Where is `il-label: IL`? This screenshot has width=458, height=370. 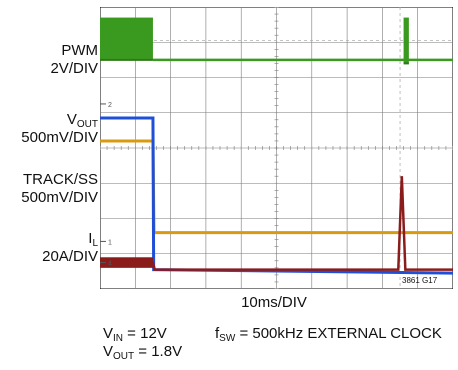
il-label: IL is located at coordinates (93, 241).